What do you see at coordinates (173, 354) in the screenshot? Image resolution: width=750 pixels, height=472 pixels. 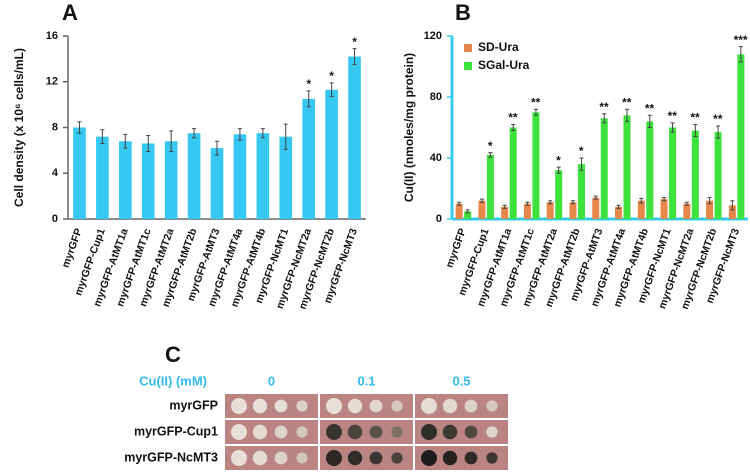 I see `panel-label: C` at bounding box center [173, 354].